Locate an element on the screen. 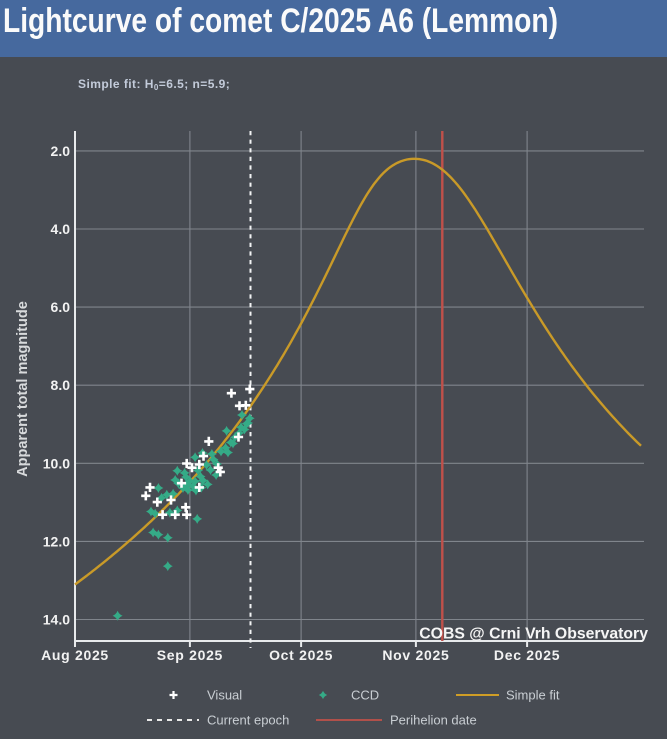 Image resolution: width=667 pixels, height=739 pixels. svg-text: 10.0 is located at coordinates (56, 463).